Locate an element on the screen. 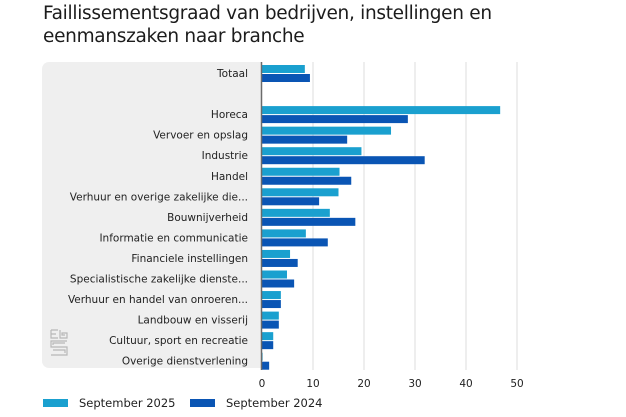 Image resolution: width=626 pixels, height=417 pixels. cbs-logo-icon is located at coordinates (59, 342).